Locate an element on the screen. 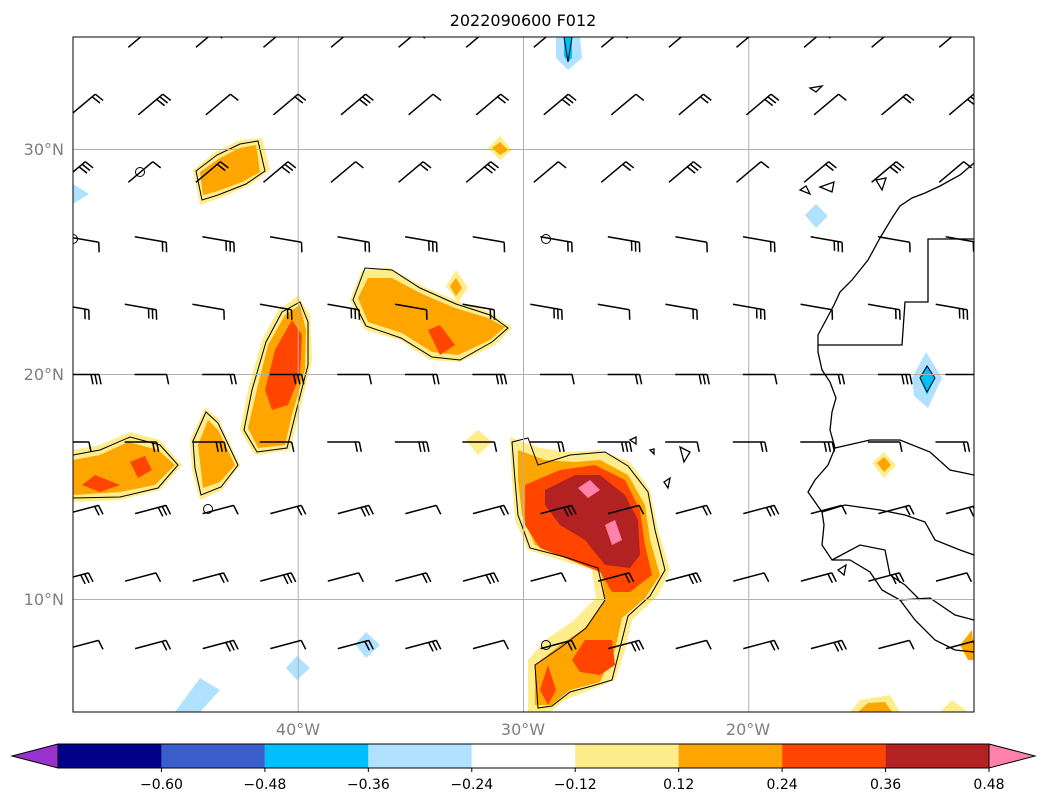 Image resolution: width=1047 pixels, height=805 pixels. contour-35w is located at coordinates (430, 314).